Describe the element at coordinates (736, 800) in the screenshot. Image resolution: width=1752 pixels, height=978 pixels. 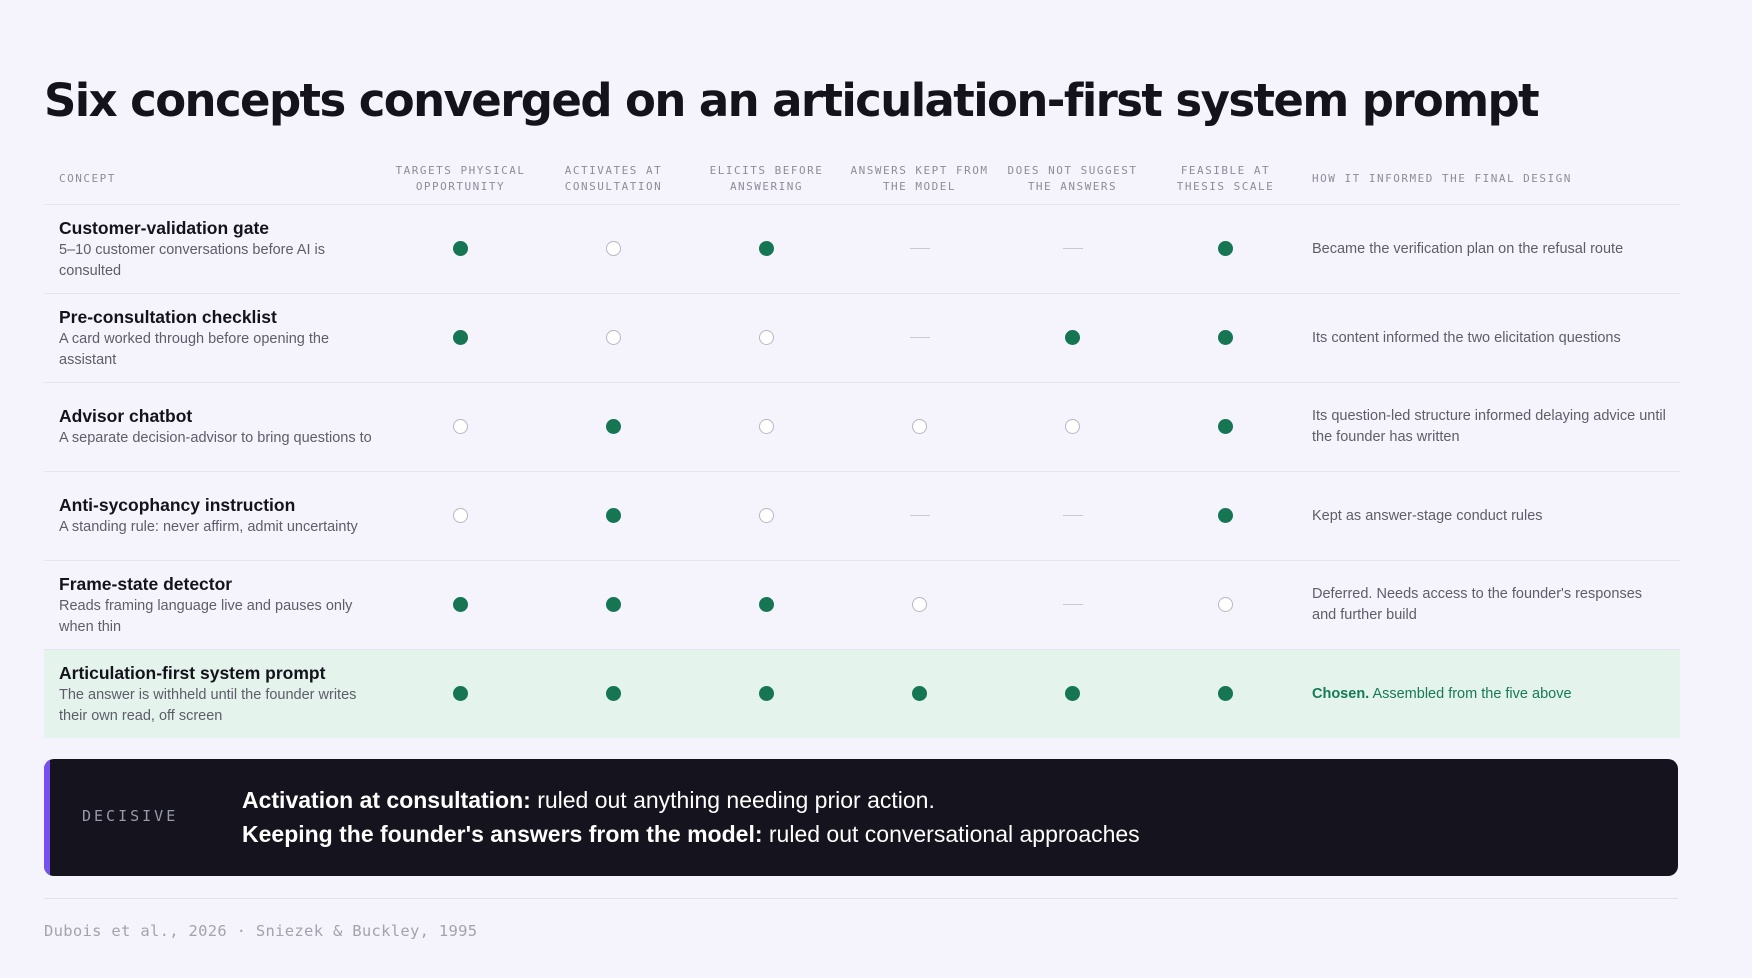
I see `callout-line-rest: ruled out anything needing prior action.` at that location.